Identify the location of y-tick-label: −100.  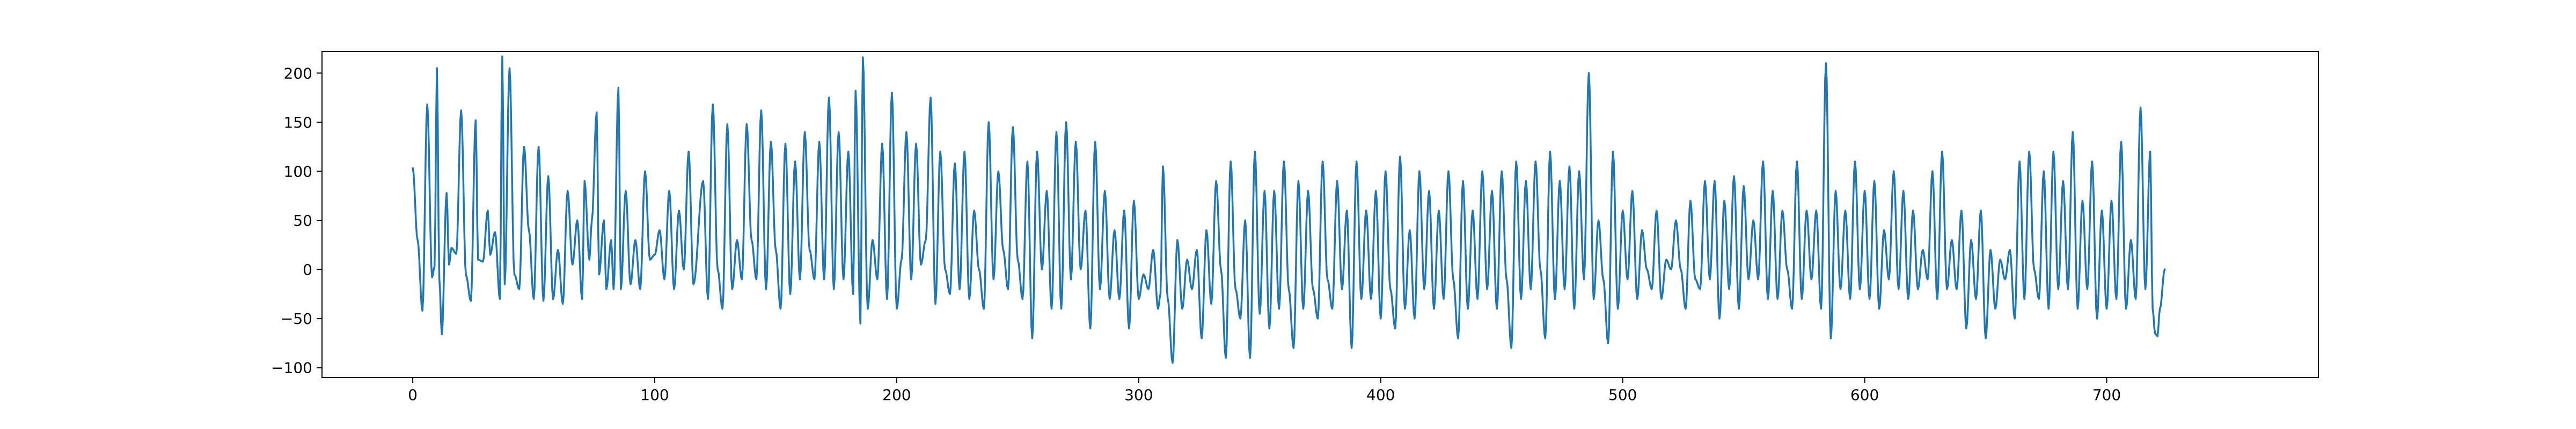
(291, 368).